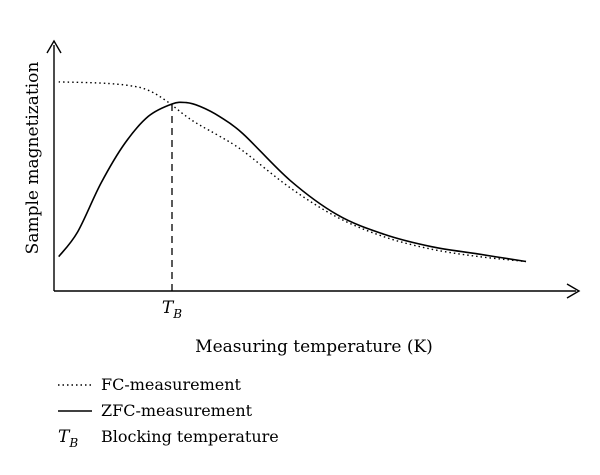 The height and width of the screenshot is (475, 600). I want to click on legend-zfc-label: ZFC-measurement, so click(177, 410).